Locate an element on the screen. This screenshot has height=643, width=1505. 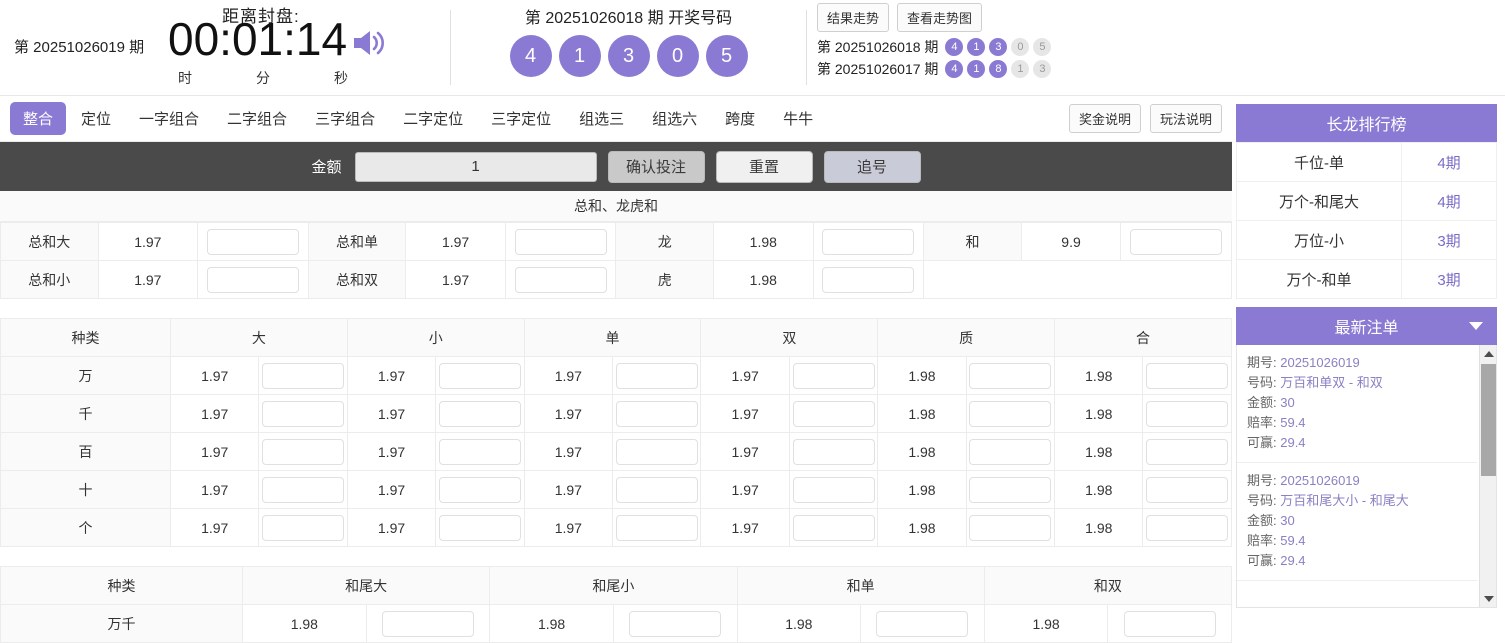
odds-value: 9.9 is located at coordinates (1071, 241).